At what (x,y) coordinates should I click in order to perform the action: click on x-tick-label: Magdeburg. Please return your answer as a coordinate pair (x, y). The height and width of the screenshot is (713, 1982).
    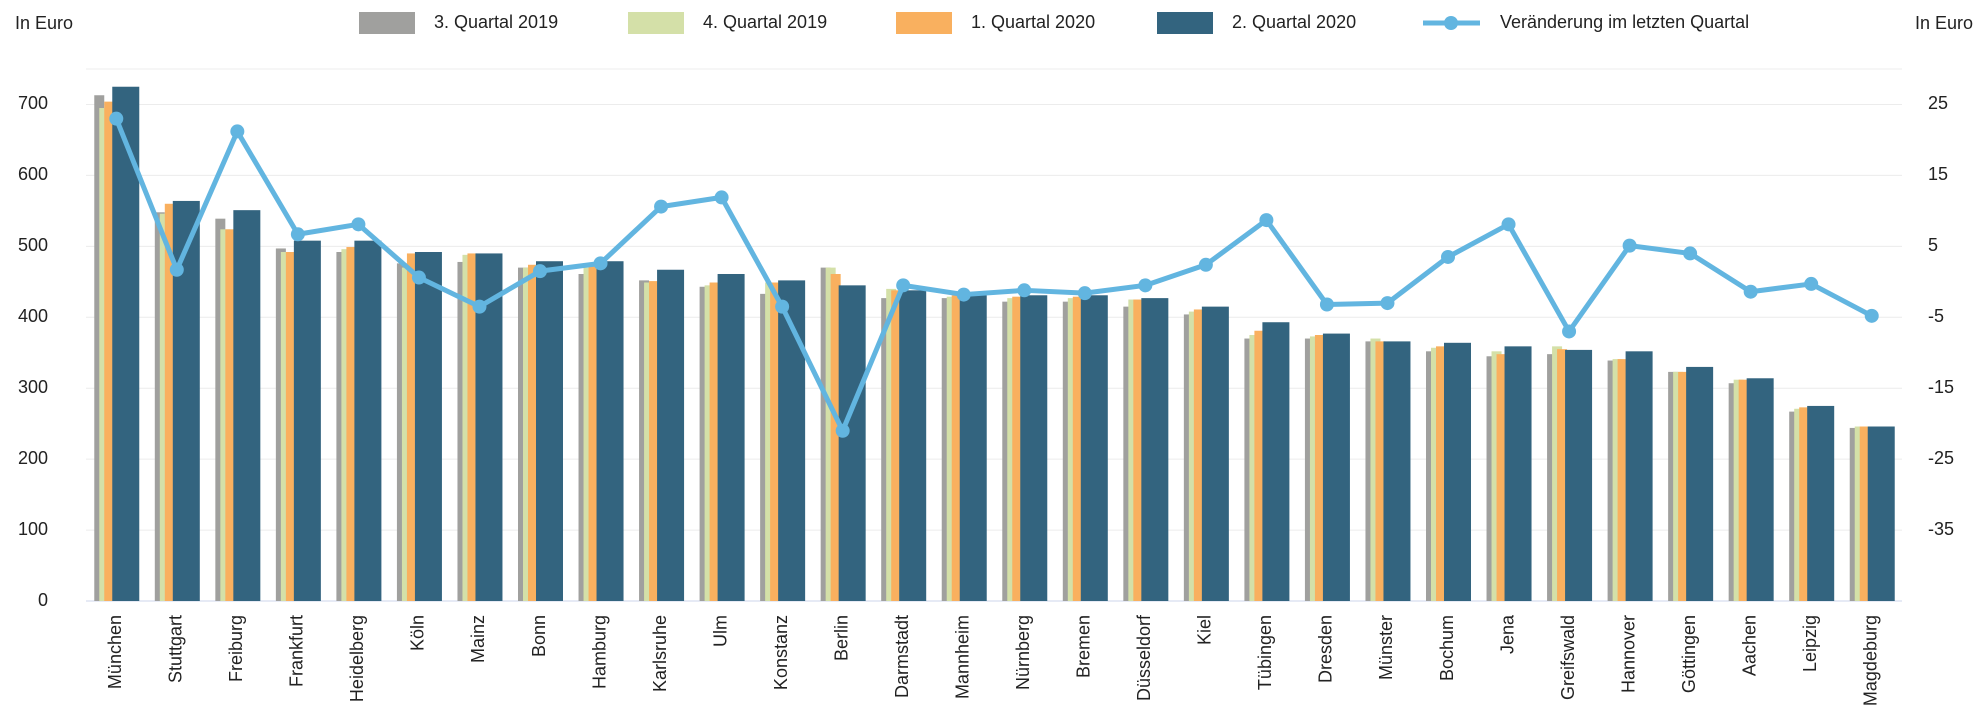
    Looking at the image, I should click on (1870, 660).